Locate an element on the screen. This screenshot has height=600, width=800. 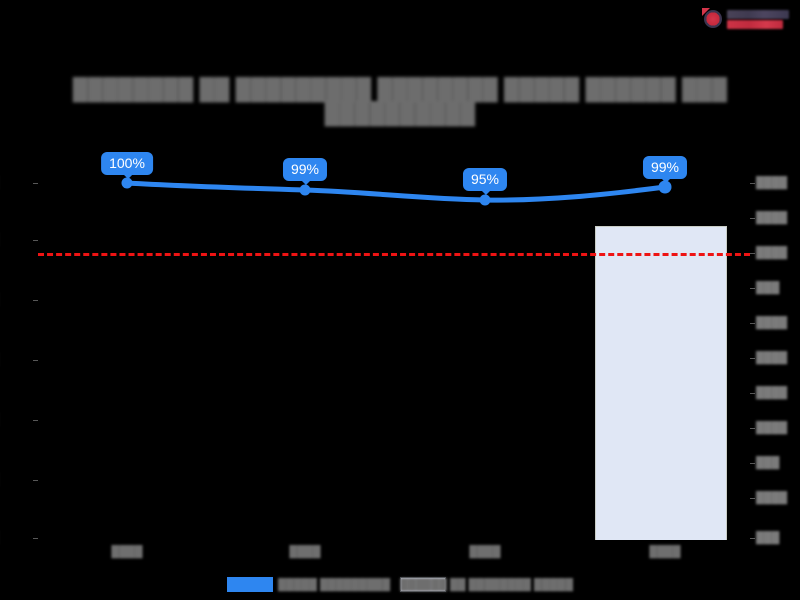
legend-item-line-series: █████ █████████ is located at coordinates (308, 584).